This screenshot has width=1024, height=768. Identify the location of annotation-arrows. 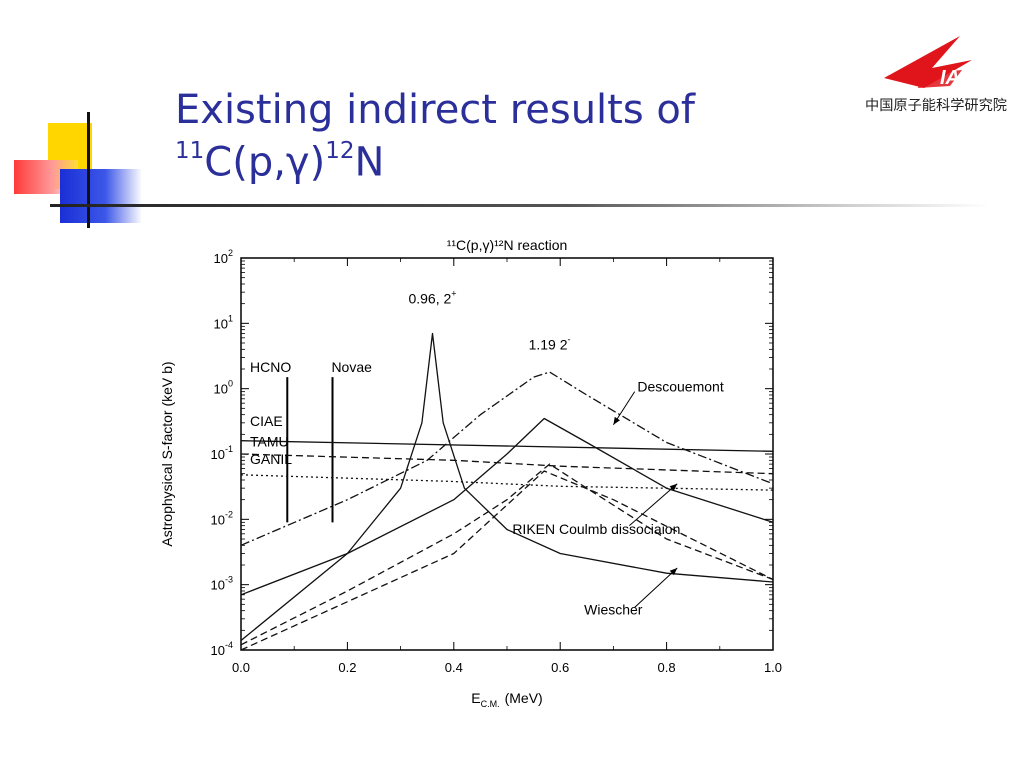
(645, 499).